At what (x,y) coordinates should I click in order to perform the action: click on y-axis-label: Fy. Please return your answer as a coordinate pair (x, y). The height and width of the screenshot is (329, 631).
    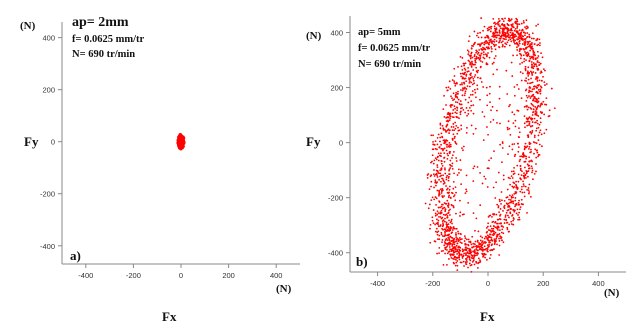
    Looking at the image, I should click on (313, 141).